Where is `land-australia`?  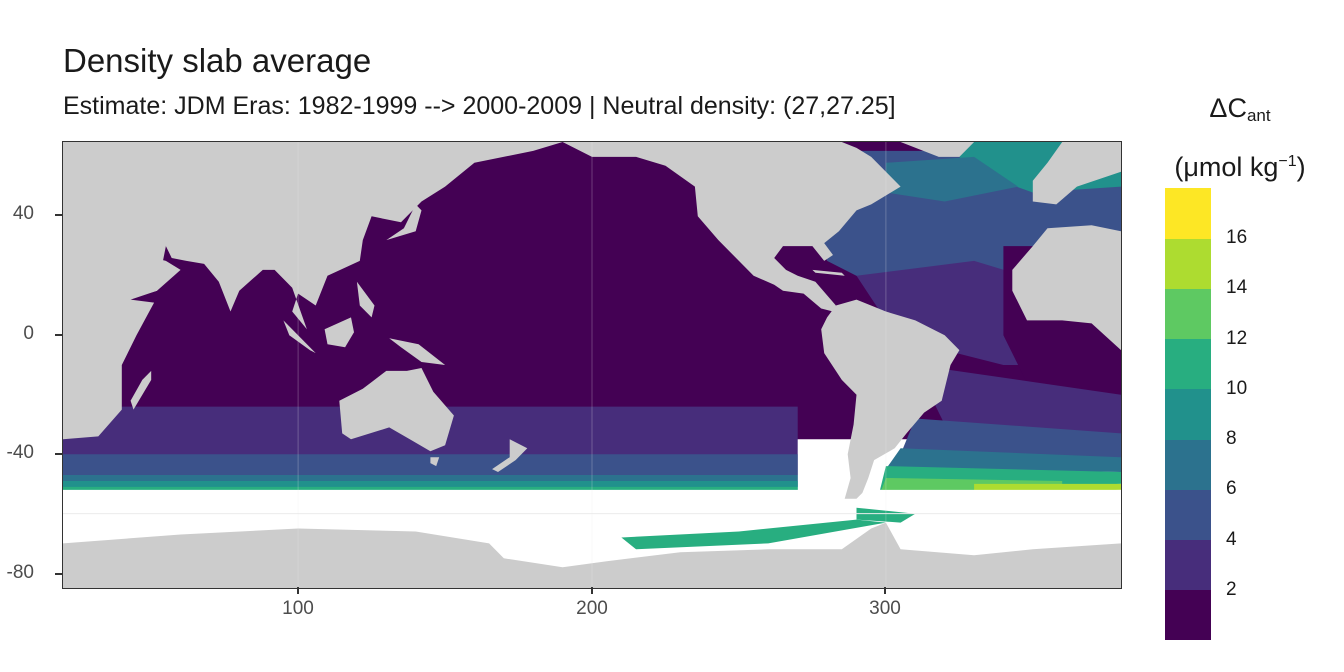
land-australia is located at coordinates (396, 410).